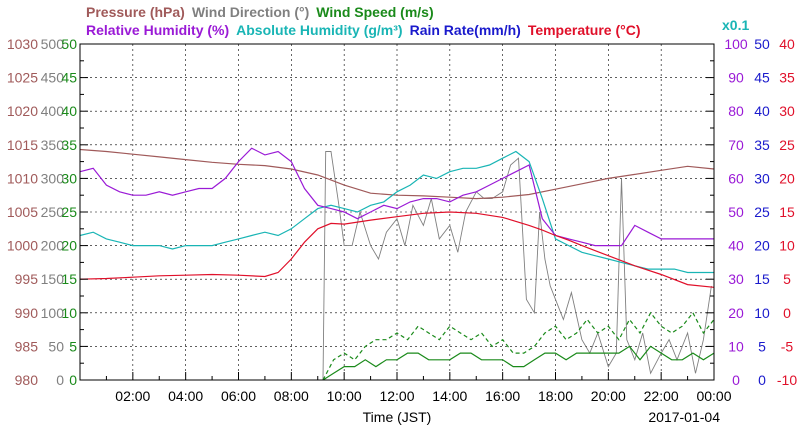 This screenshot has width=800, height=434. Describe the element at coordinates (27, 313) in the screenshot. I see `tick-label-pressure: 990` at that location.